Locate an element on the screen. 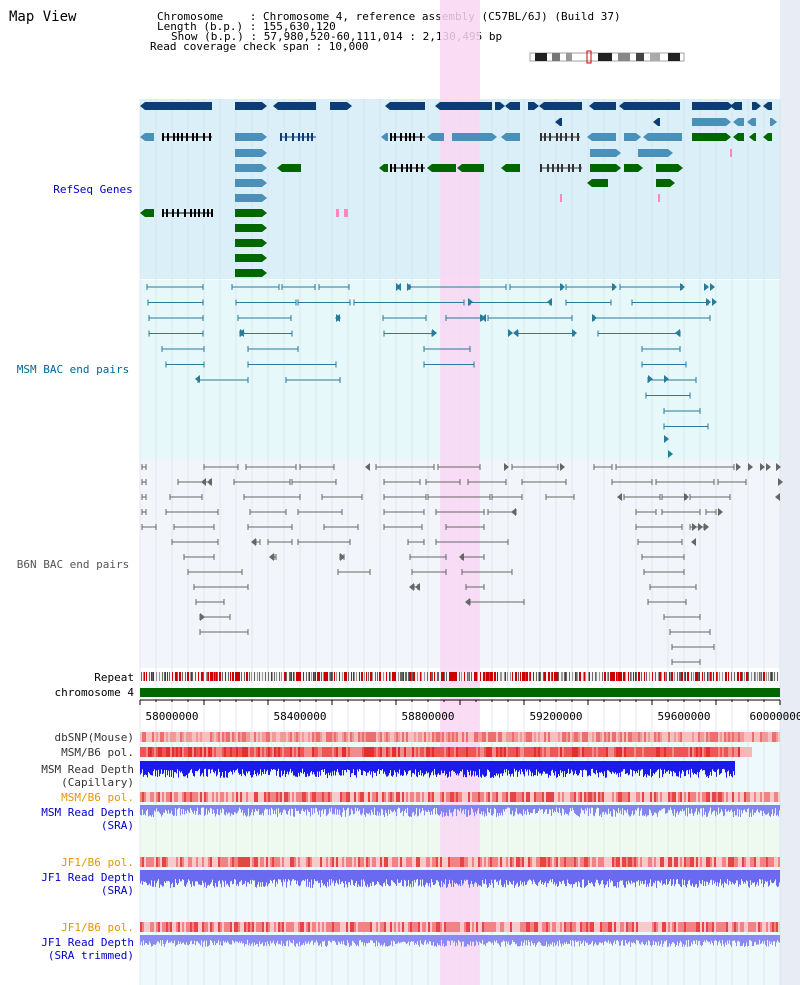 This screenshot has height=985, width=800. chromosome-ideogram is located at coordinates (607, 57).